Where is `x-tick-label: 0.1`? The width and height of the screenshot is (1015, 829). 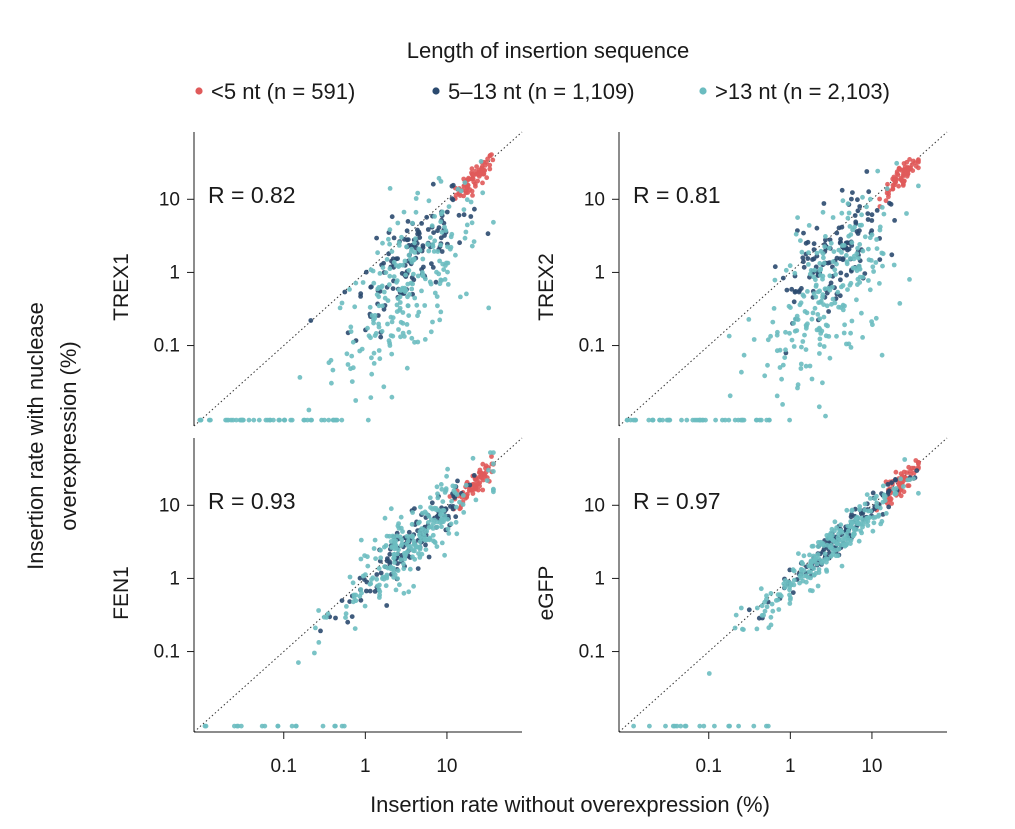 x-tick-label: 0.1 is located at coordinates (709, 766).